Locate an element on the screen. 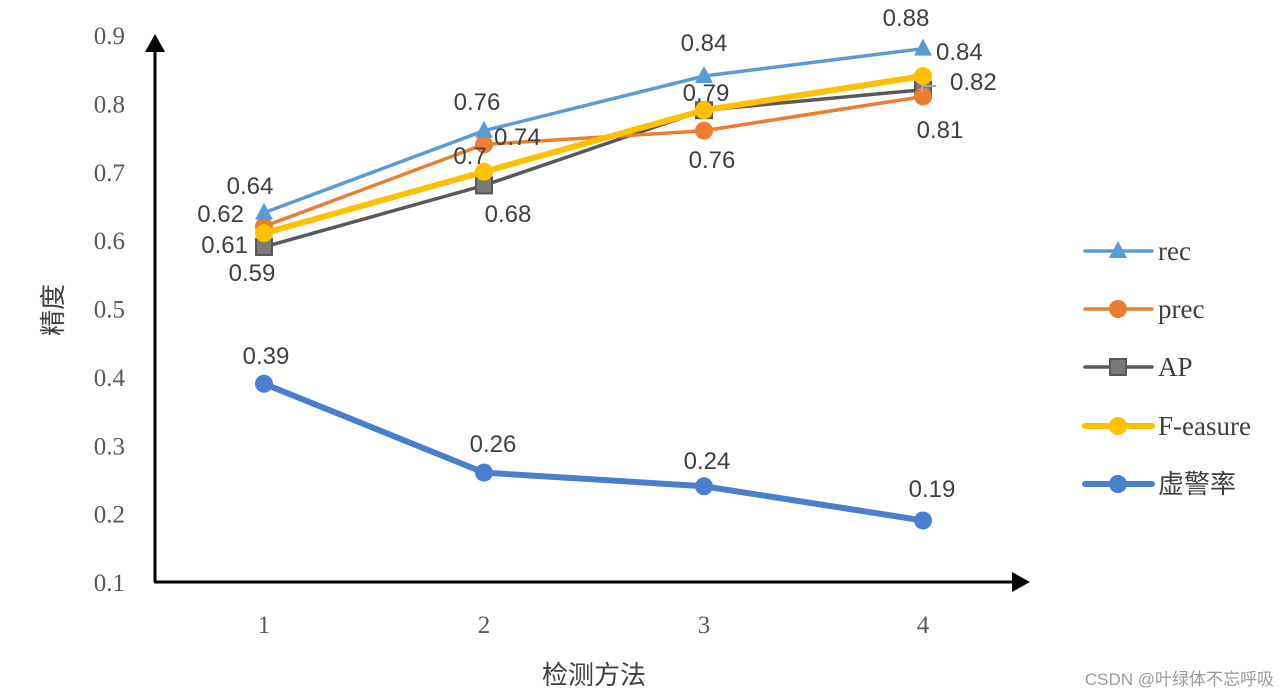  data-label: 0.62 is located at coordinates (220, 214).